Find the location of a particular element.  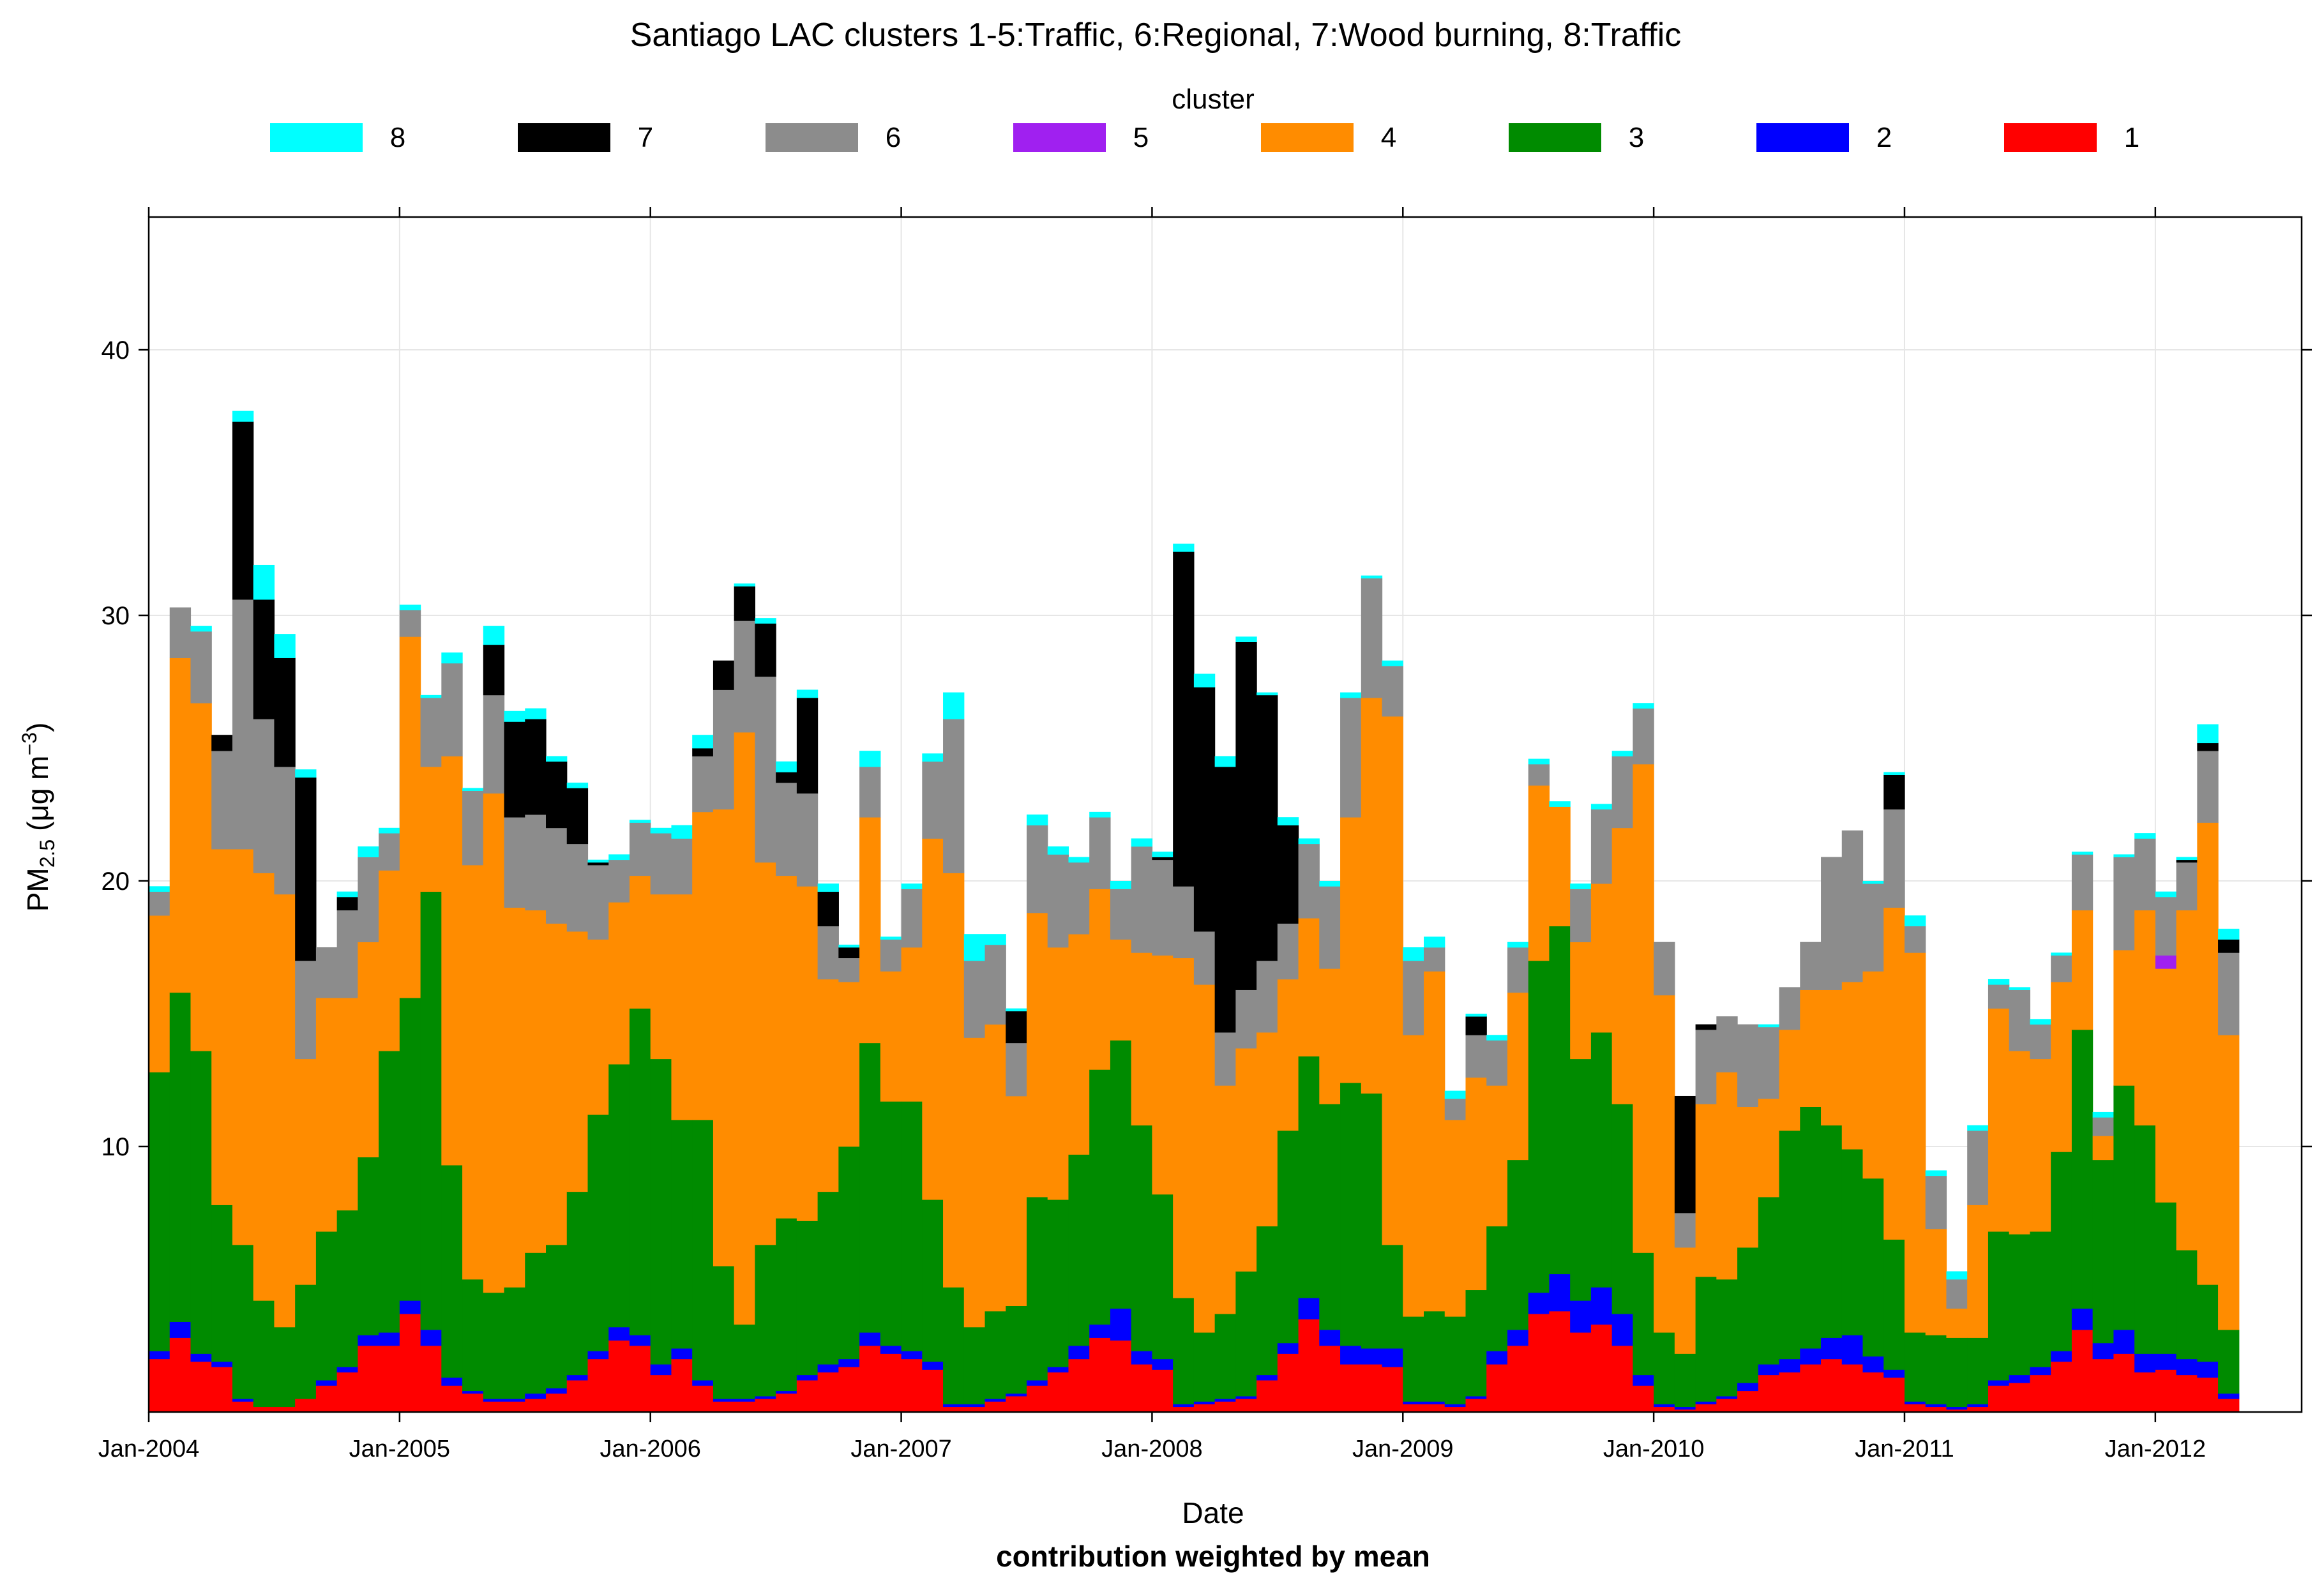

y-tick-label: 20 is located at coordinates (116, 882).